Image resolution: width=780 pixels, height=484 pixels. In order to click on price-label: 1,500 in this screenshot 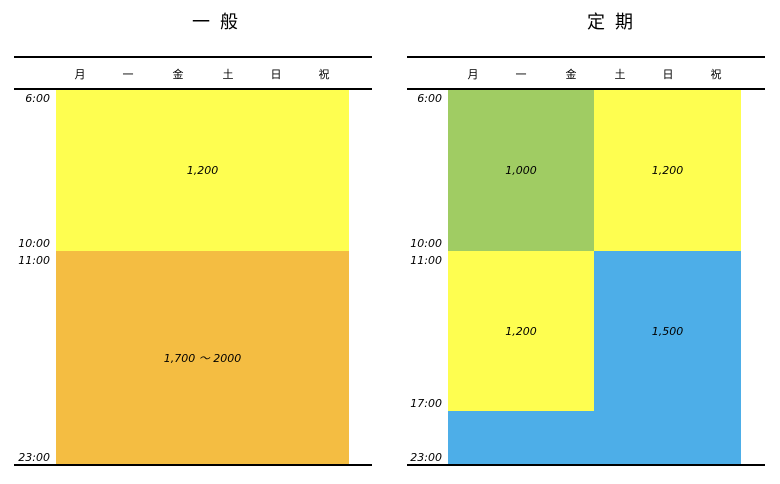, I will do `click(667, 331)`.